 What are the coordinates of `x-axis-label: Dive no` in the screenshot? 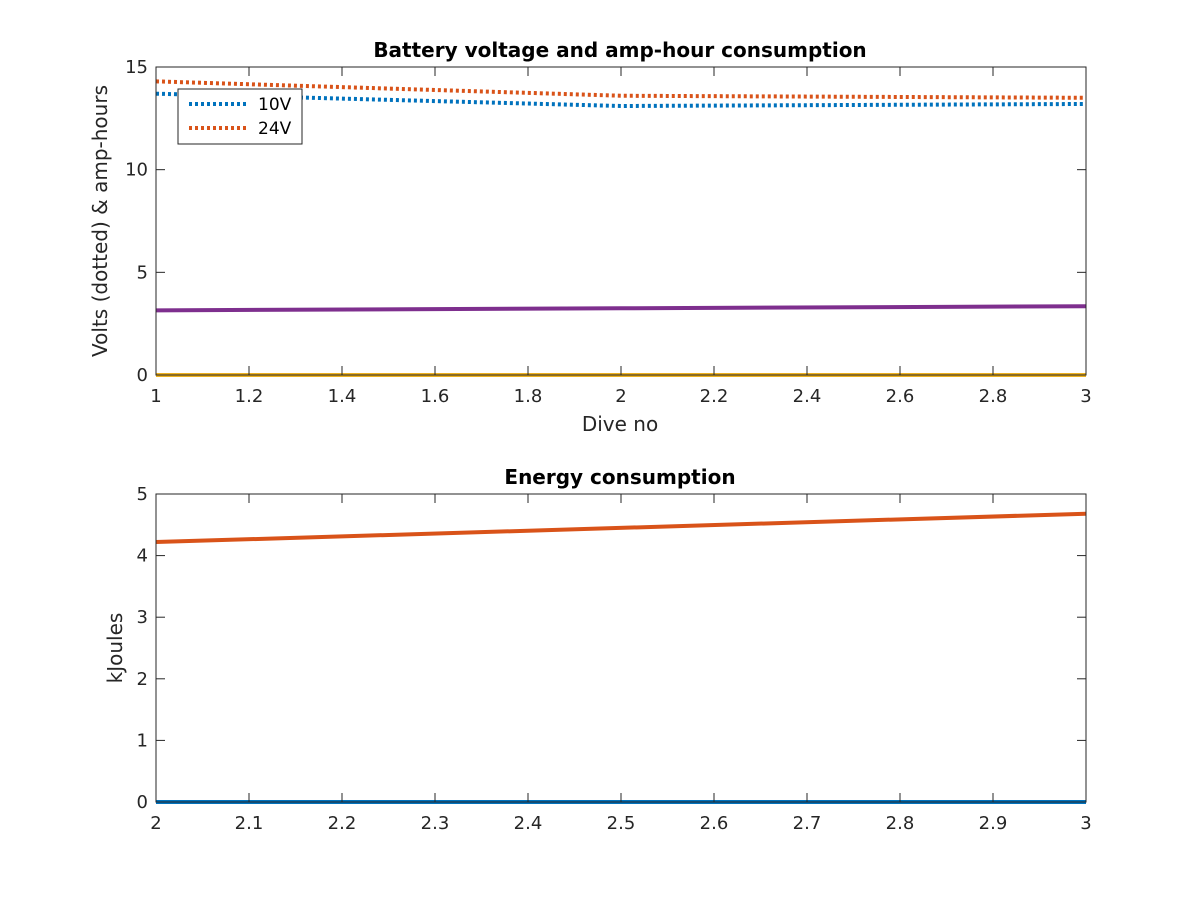 It's located at (620, 424).